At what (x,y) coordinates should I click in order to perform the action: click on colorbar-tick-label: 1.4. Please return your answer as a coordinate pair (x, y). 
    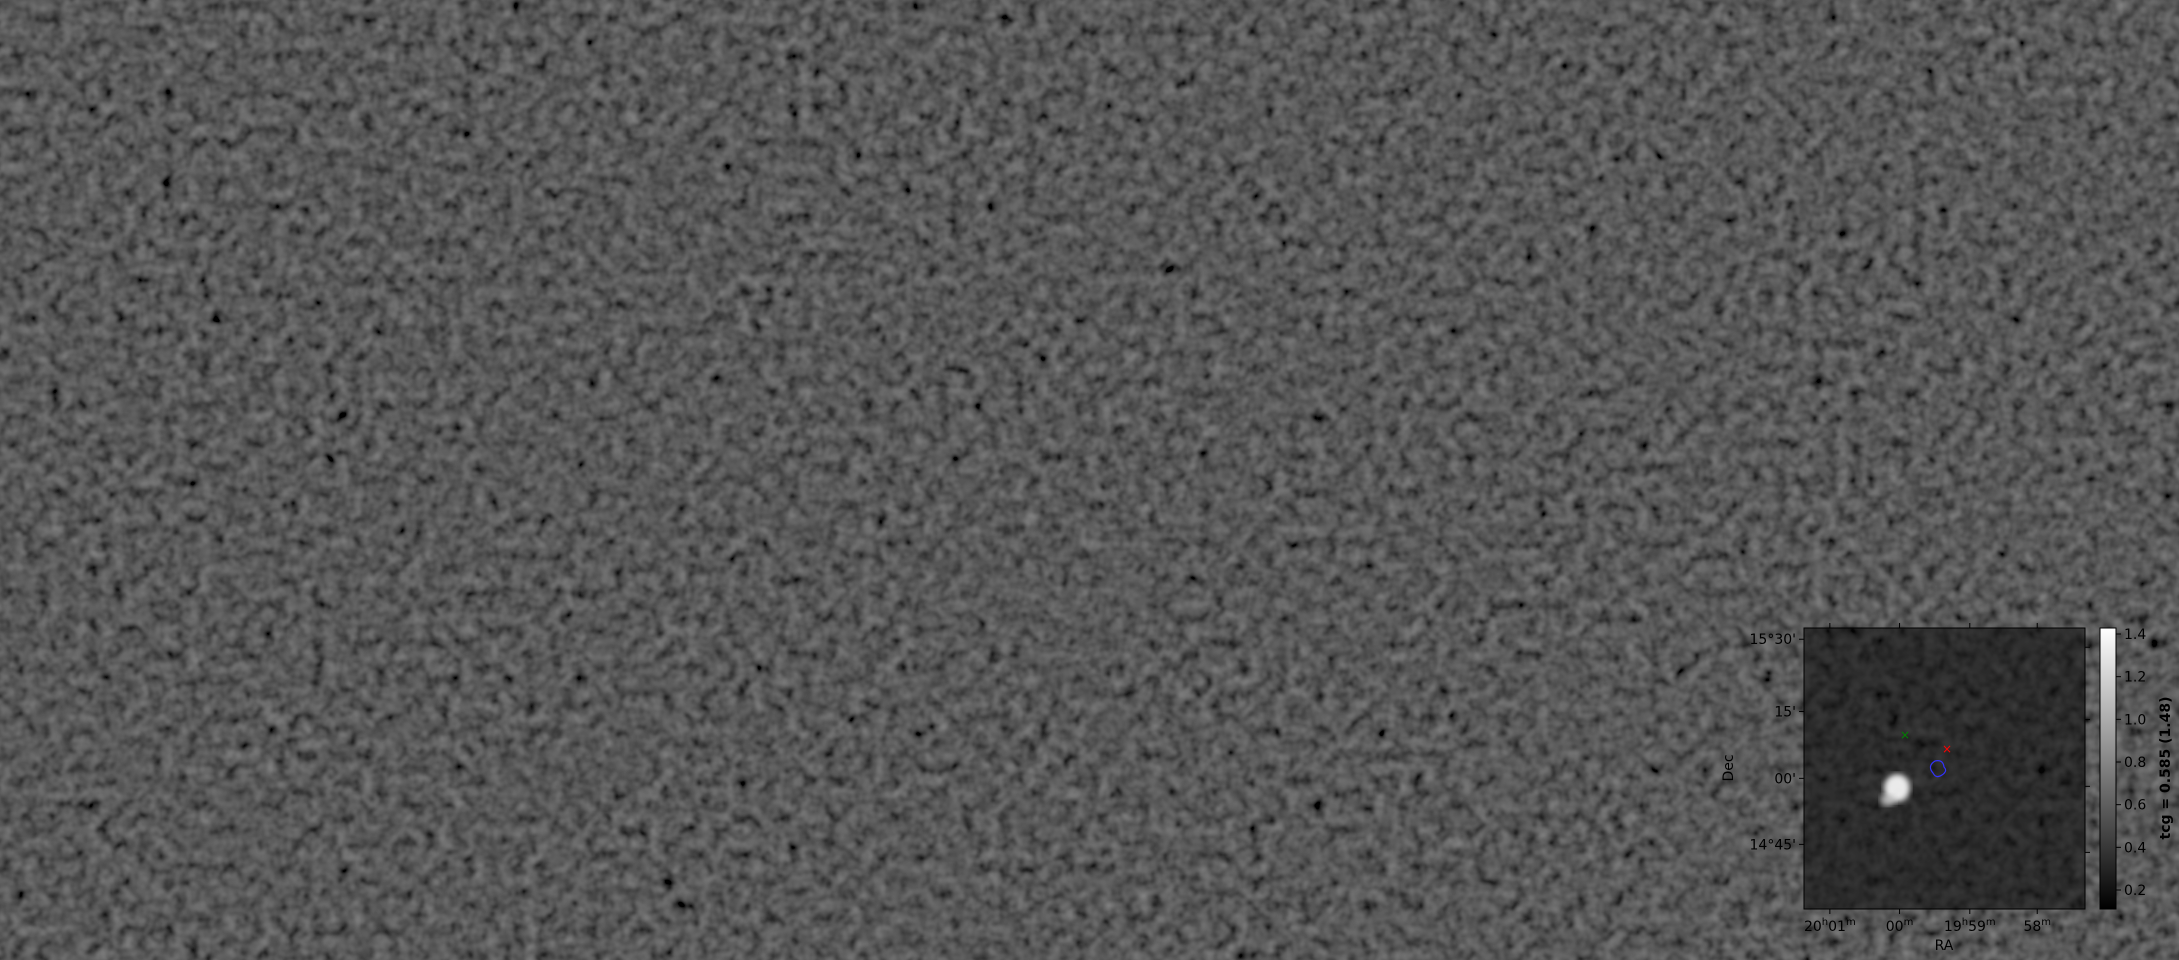
    Looking at the image, I should click on (2135, 635).